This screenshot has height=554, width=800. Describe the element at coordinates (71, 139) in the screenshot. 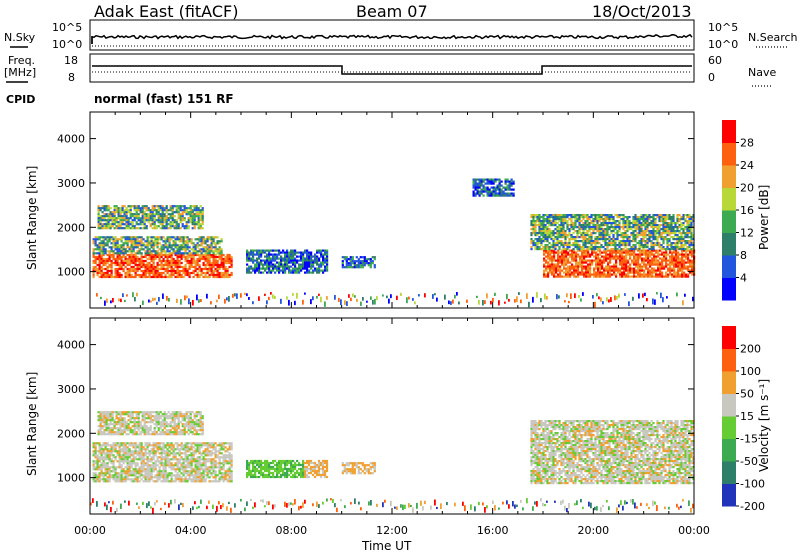

I see `y-tick-label: 4000` at that location.